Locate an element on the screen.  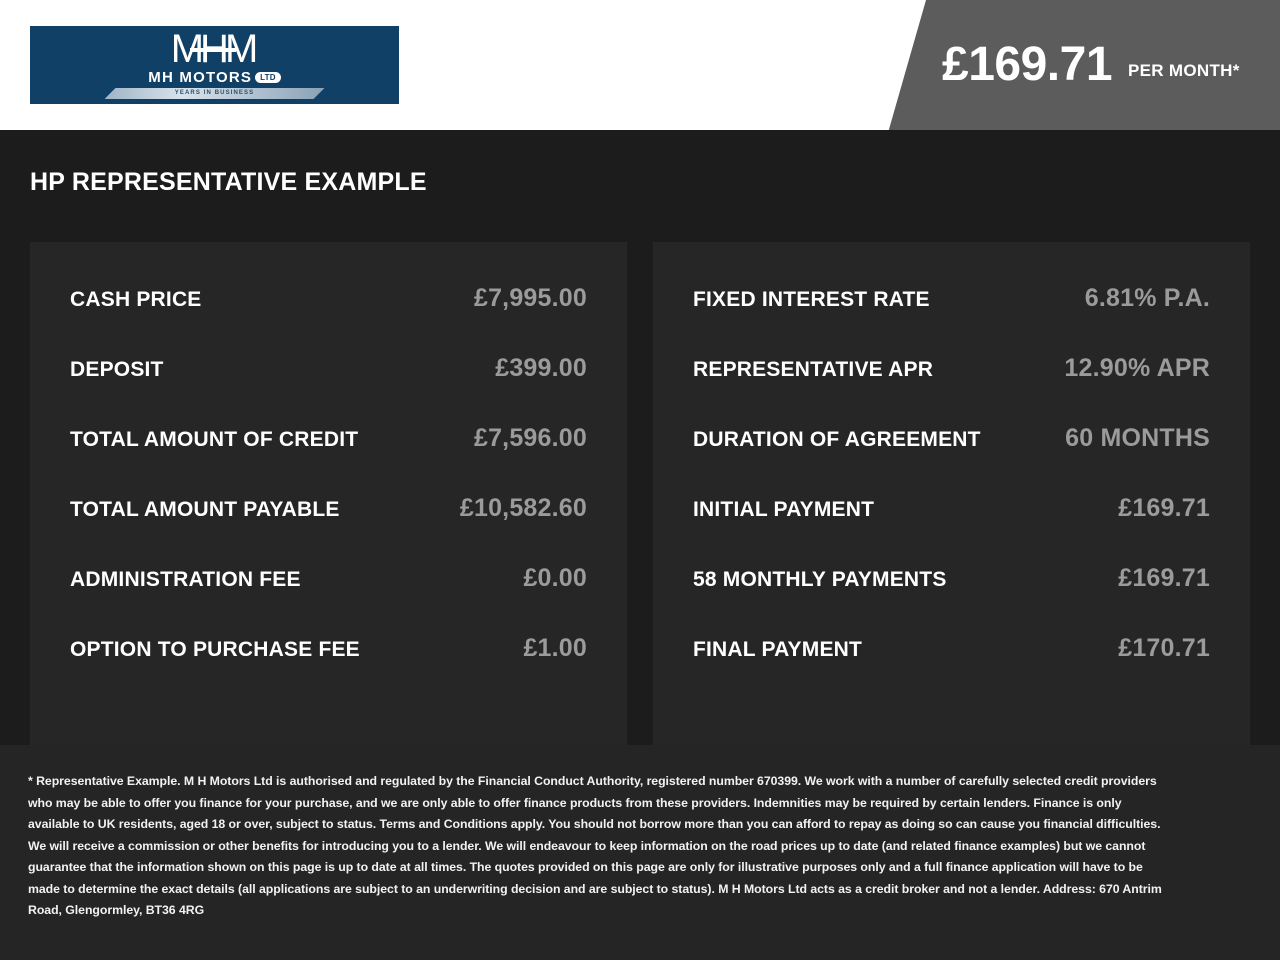
row-value: 6.81% P.A. is located at coordinates (1147, 298).